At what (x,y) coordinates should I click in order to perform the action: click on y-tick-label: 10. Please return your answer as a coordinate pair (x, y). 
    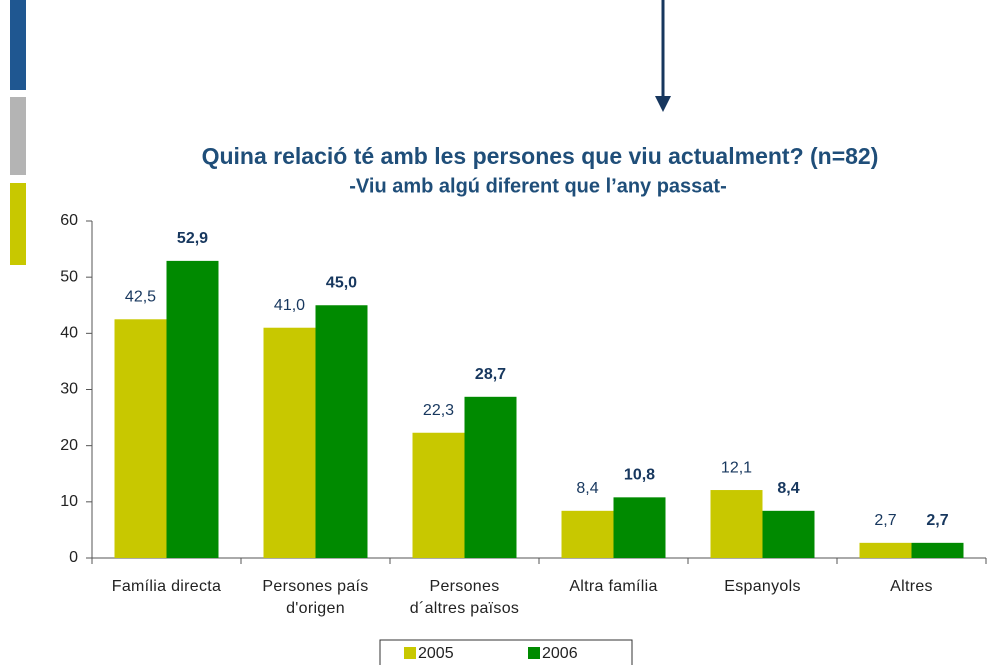
    Looking at the image, I should click on (69, 501).